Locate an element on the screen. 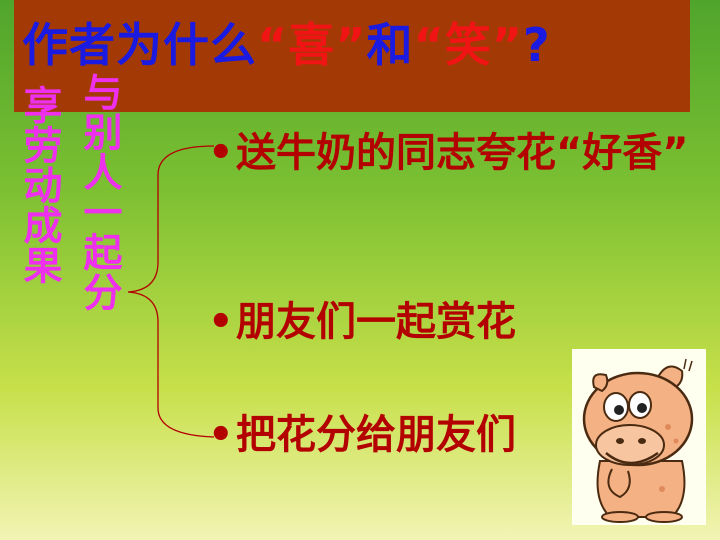  title-part-2: “喜” is located at coordinates (312, 45).